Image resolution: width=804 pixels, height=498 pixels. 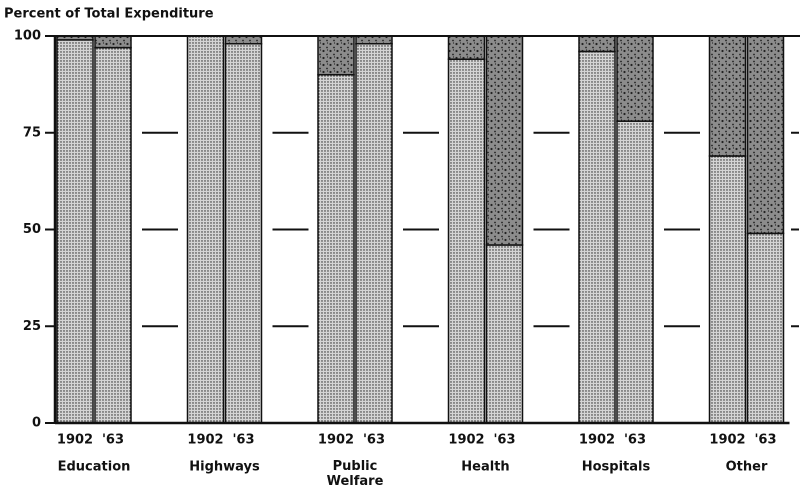 What do you see at coordinates (224, 467) in the screenshot?
I see `category-label: Highways` at bounding box center [224, 467].